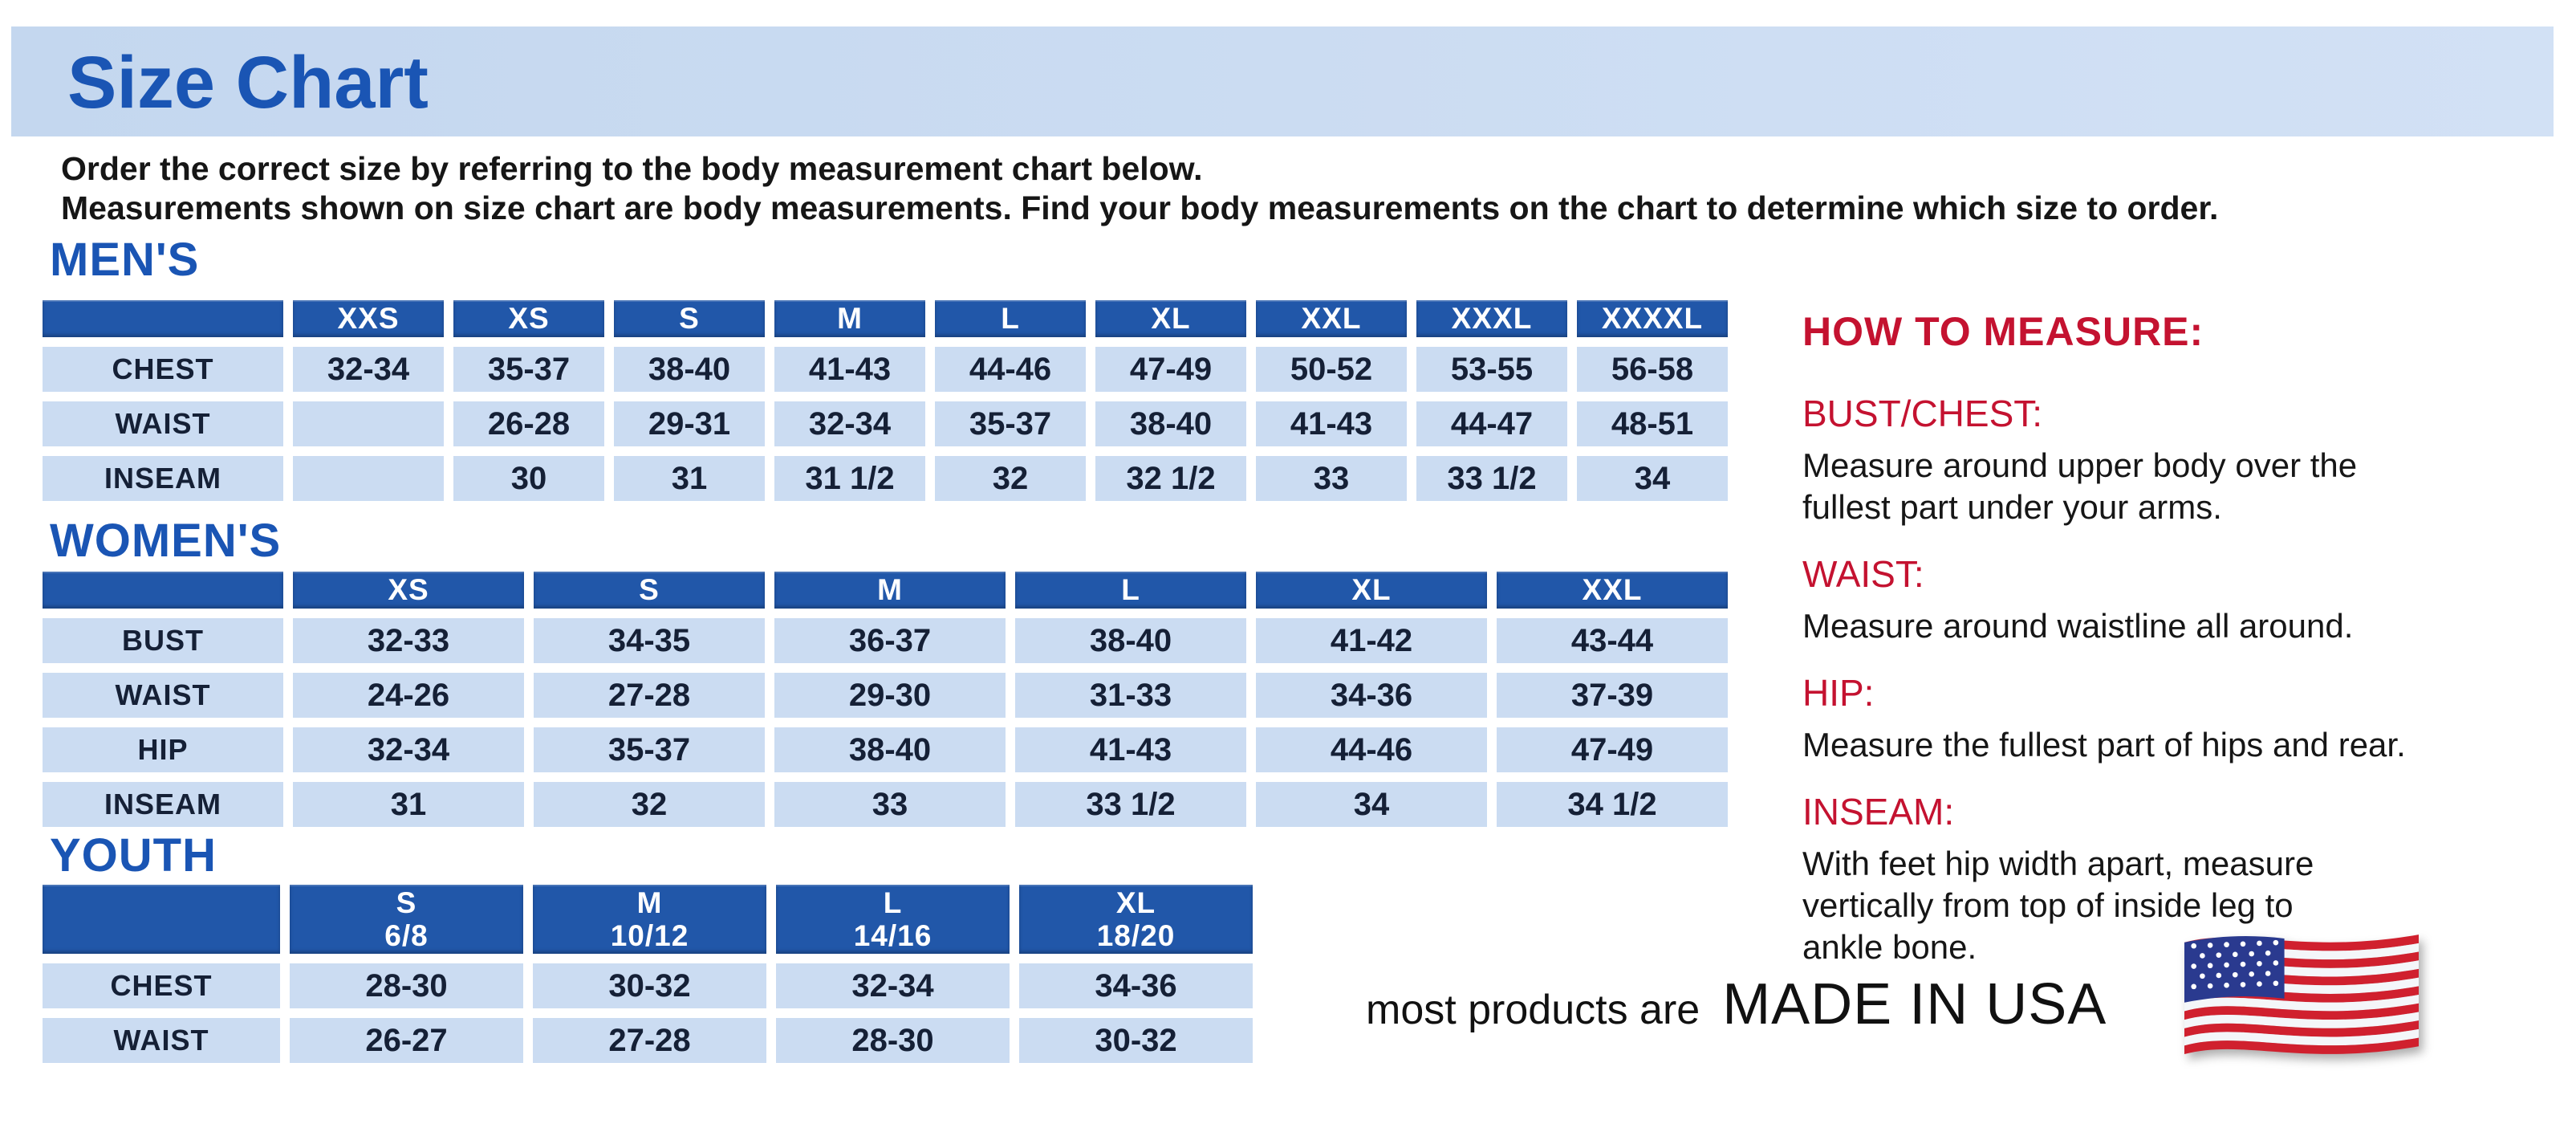 The width and height of the screenshot is (2576, 1132). What do you see at coordinates (1136, 920) in the screenshot?
I see `column-header-cell: XL 18/20` at bounding box center [1136, 920].